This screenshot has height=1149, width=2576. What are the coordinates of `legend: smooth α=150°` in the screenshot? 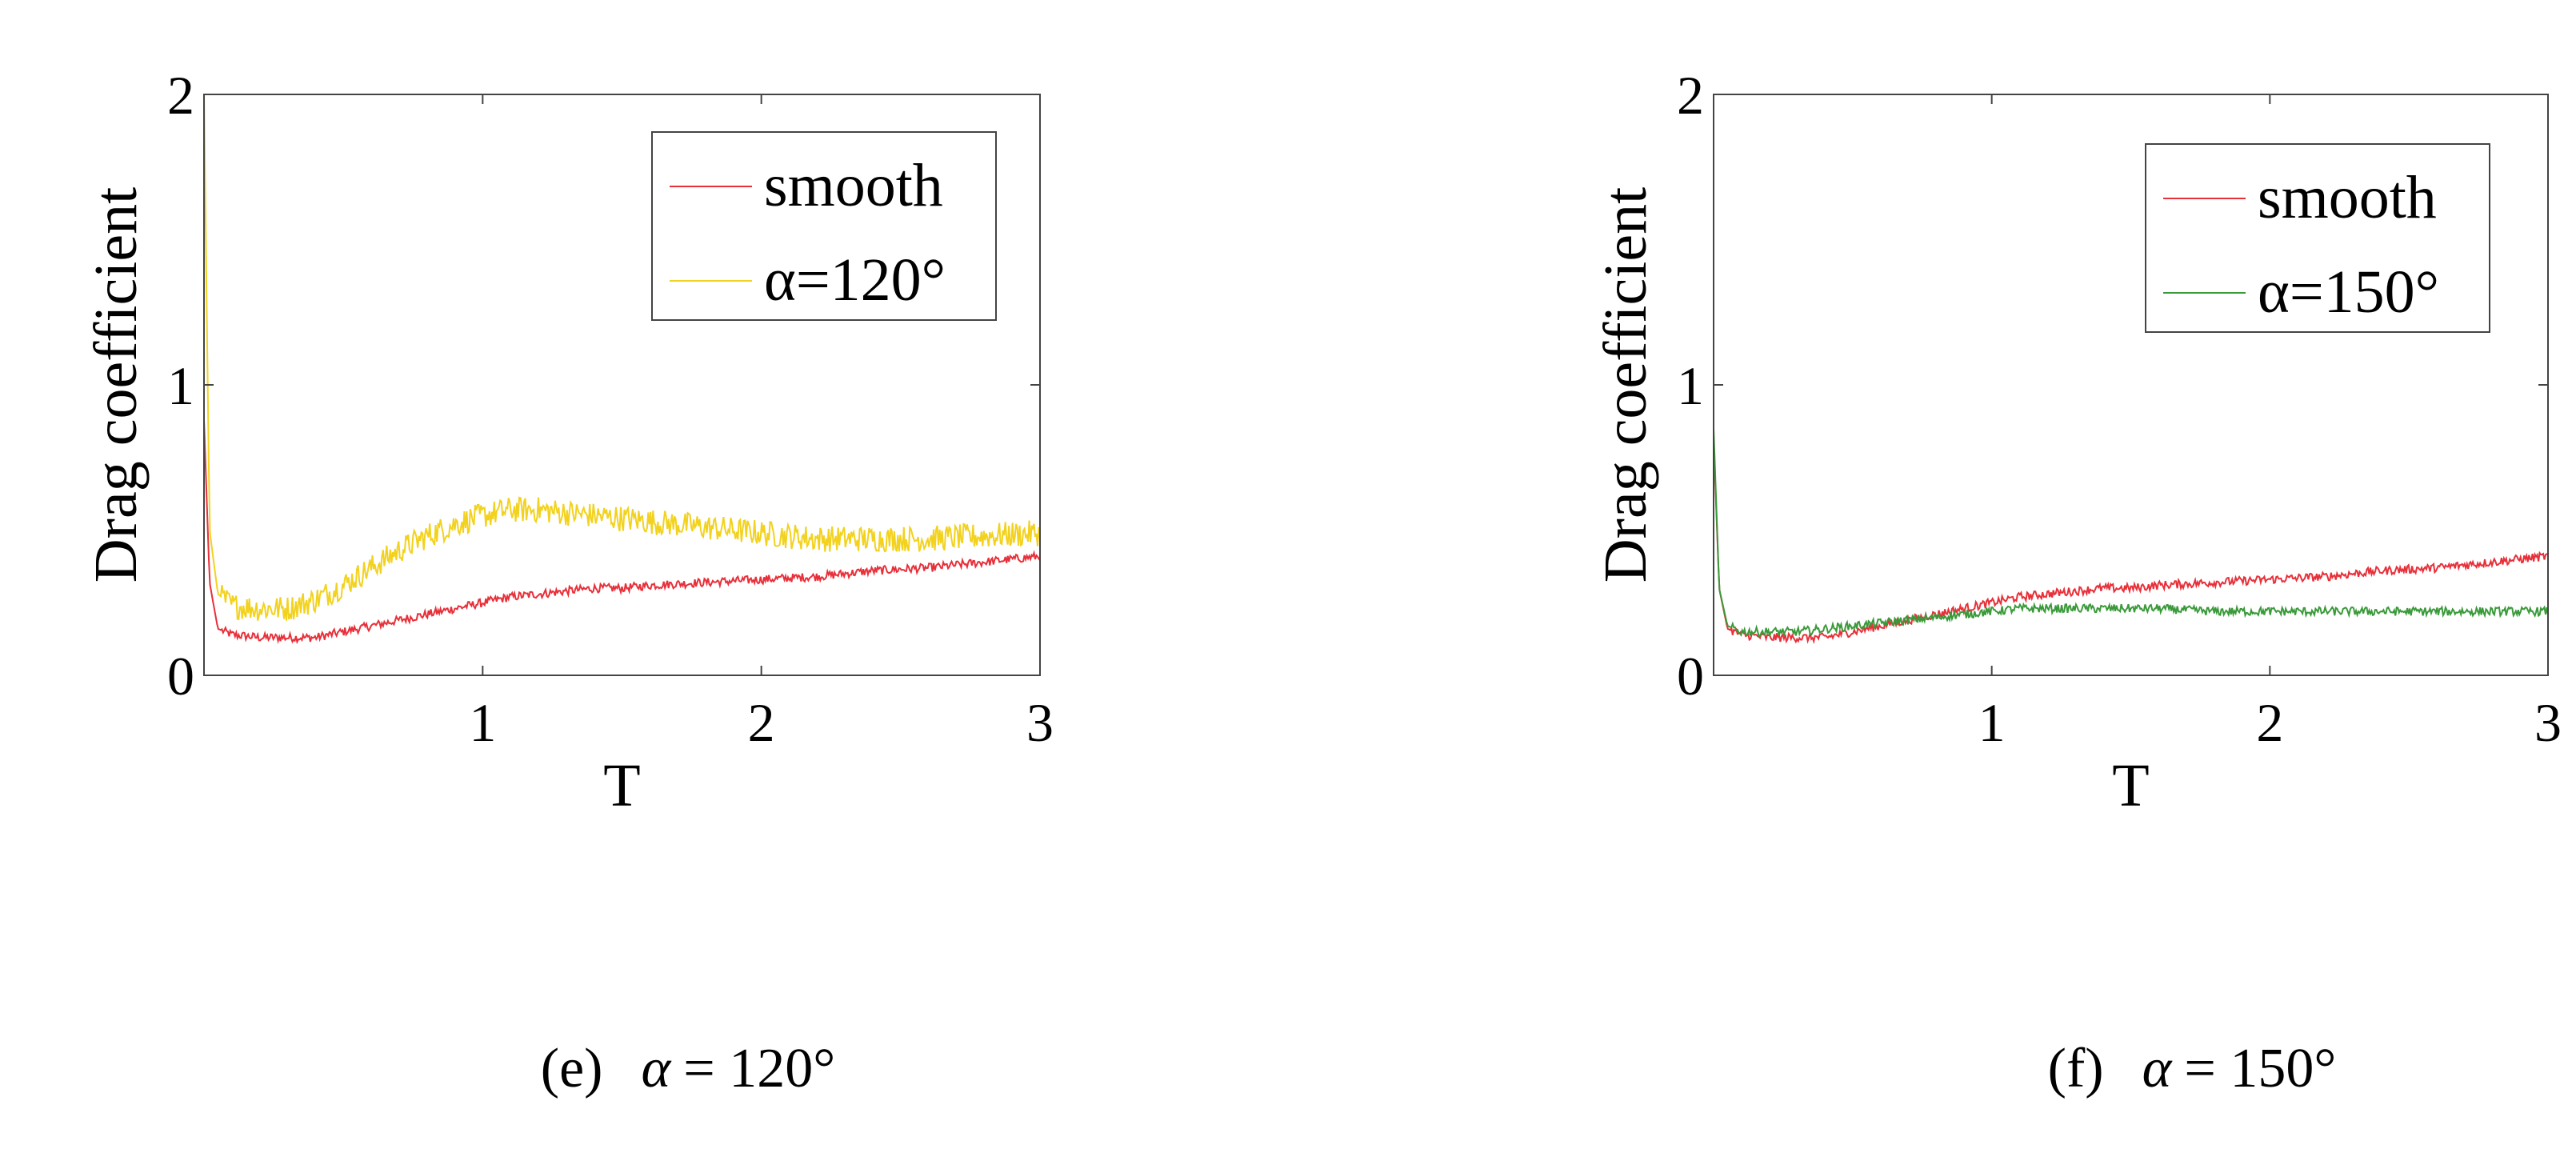 It's located at (2317, 238).